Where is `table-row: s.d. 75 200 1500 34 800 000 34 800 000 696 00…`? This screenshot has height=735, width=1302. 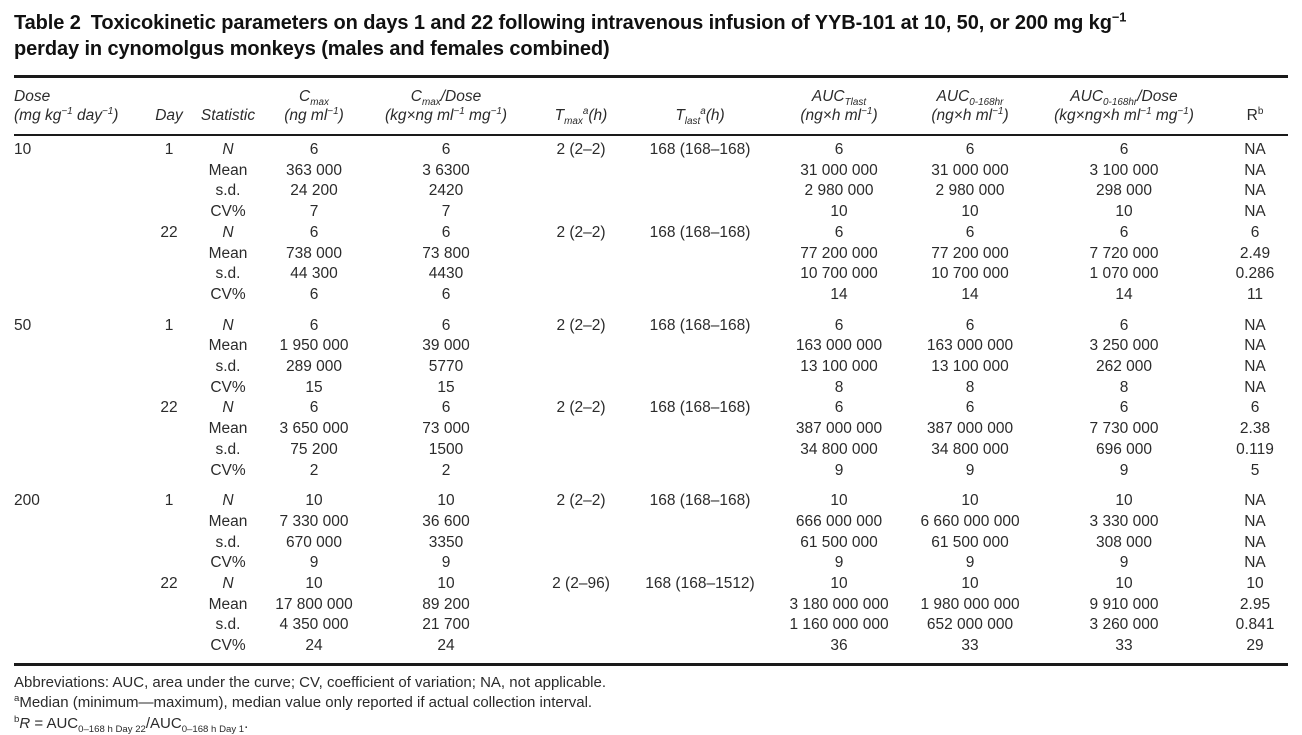
table-row: s.d. 75 200 1500 34 800 000 34 800 000 696 00… is located at coordinates (651, 450).